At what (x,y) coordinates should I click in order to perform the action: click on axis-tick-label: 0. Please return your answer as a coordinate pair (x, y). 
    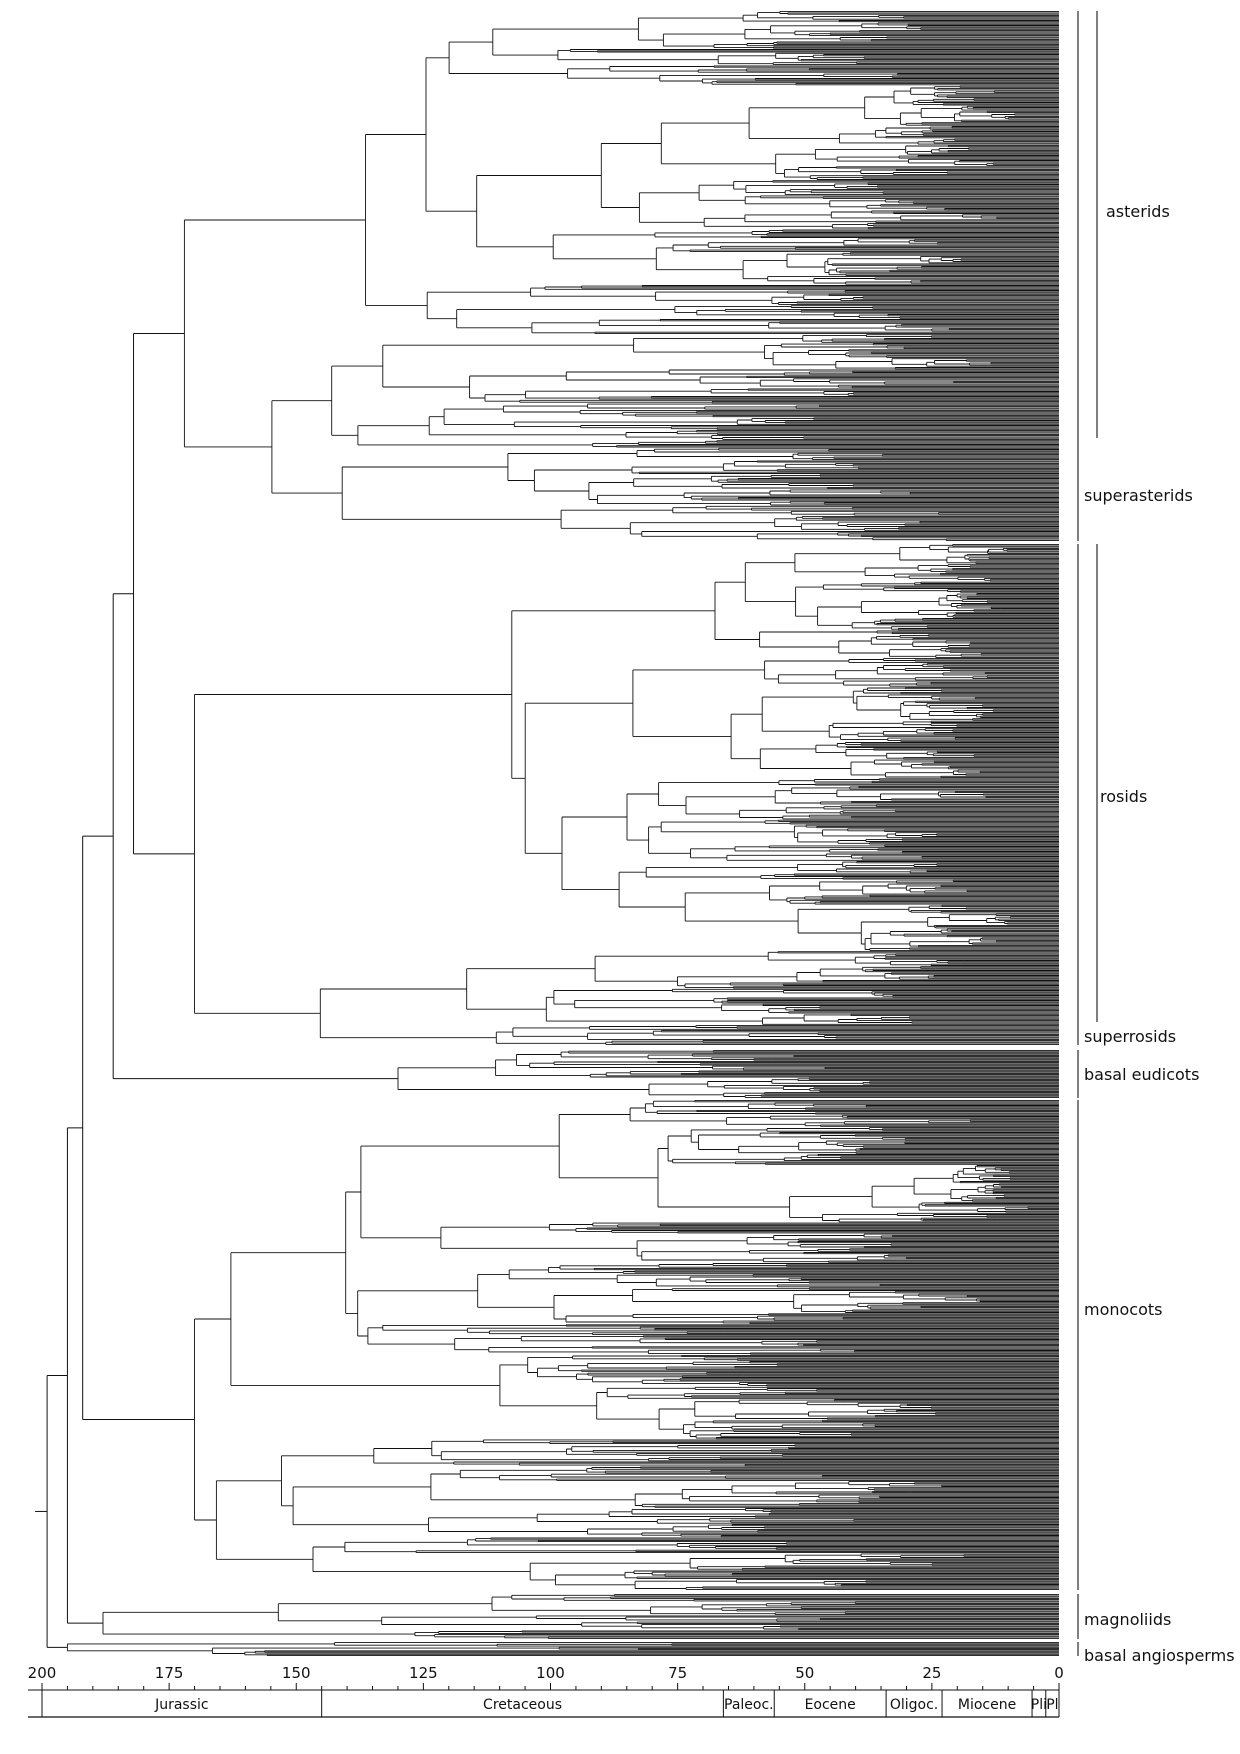
    Looking at the image, I should click on (1059, 1673).